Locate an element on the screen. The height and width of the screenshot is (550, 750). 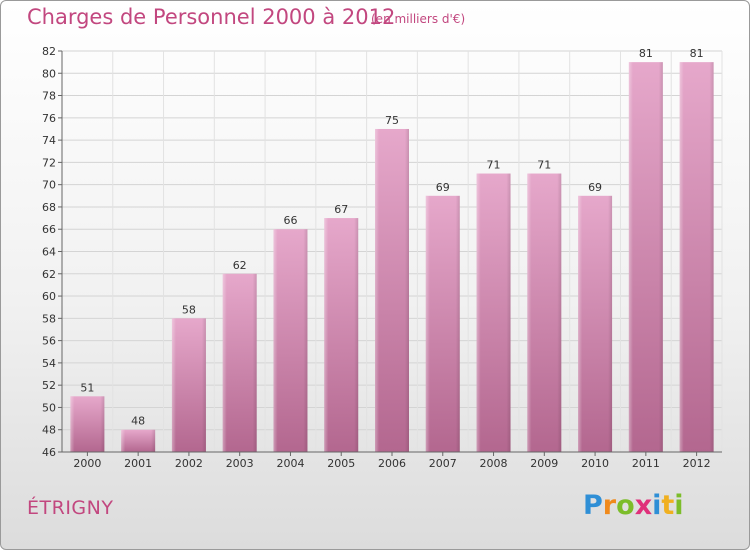
y-tick-label: 52 is located at coordinates (49, 385).